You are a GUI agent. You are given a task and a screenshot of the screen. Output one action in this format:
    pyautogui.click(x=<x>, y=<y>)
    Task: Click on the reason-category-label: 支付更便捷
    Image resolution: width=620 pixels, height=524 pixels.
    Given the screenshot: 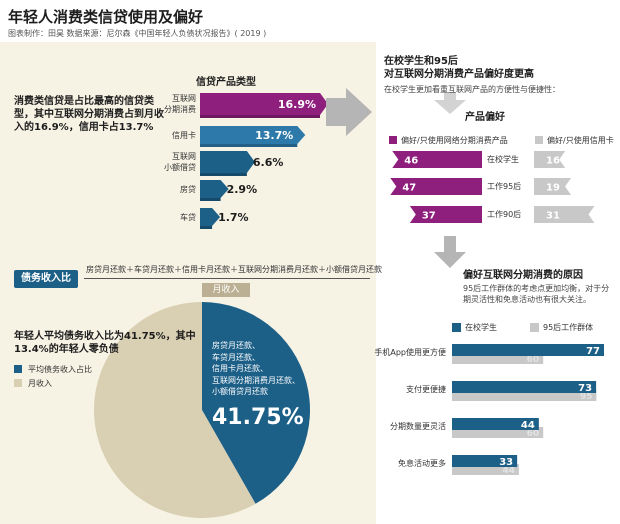 What is the action you would take?
    pyautogui.click(x=426, y=389)
    